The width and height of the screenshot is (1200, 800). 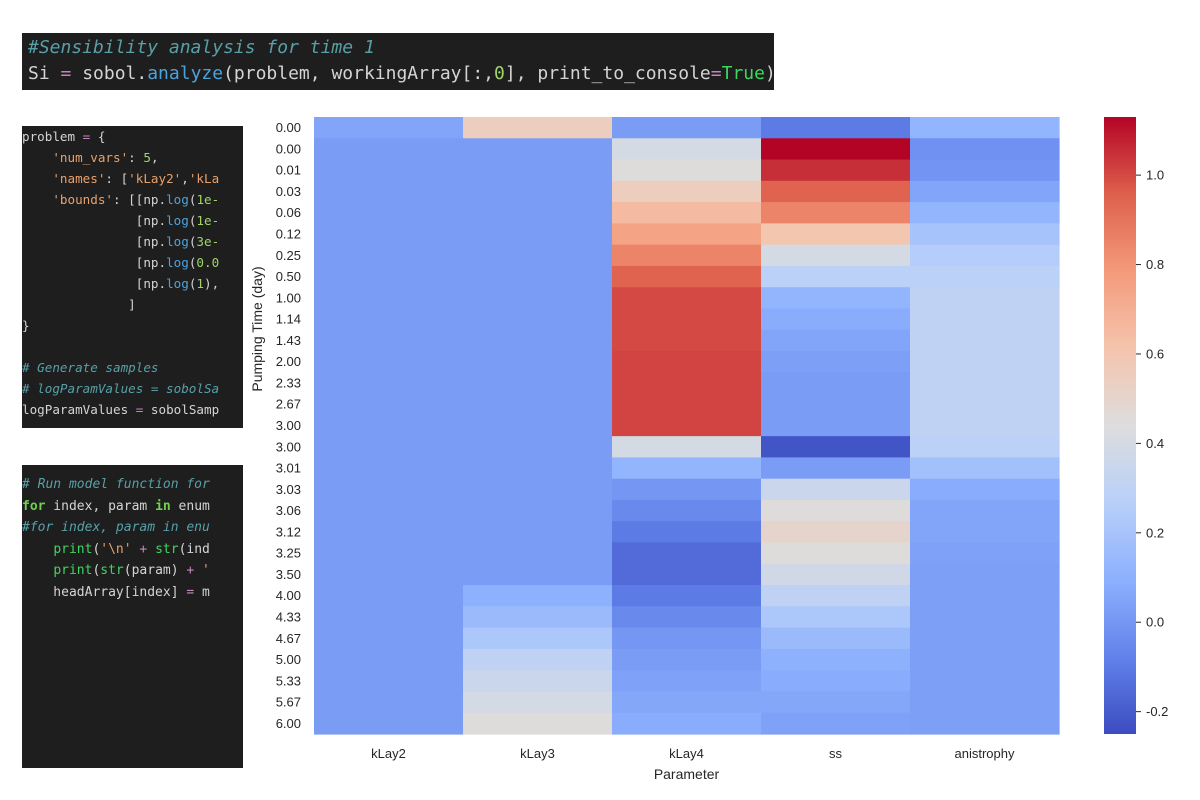 I want to click on code-line: print('\n' + str(ind, so click(x=132, y=550).